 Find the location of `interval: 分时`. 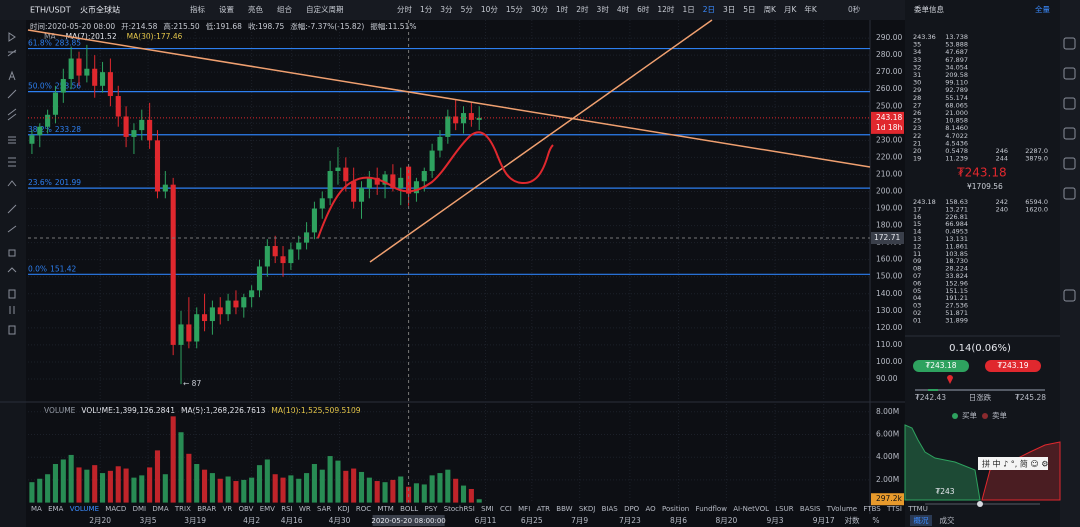

interval: 分时 is located at coordinates (404, 9).